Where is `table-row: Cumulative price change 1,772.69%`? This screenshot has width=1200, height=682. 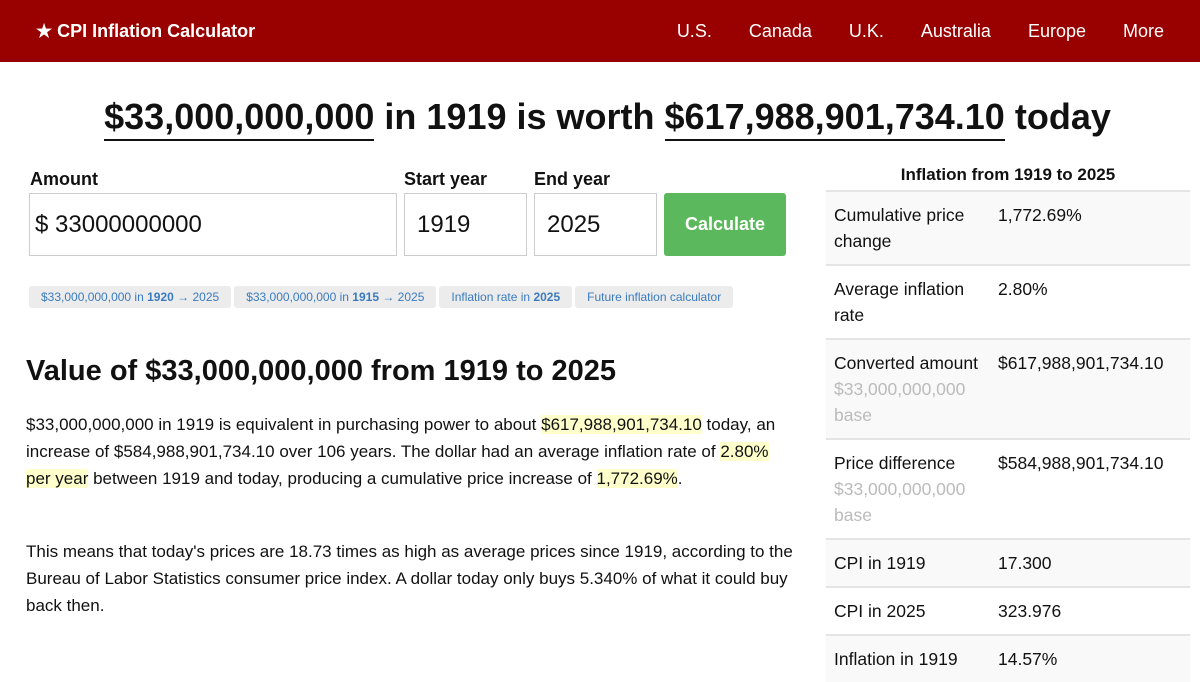 table-row: Cumulative price change 1,772.69% is located at coordinates (1008, 227).